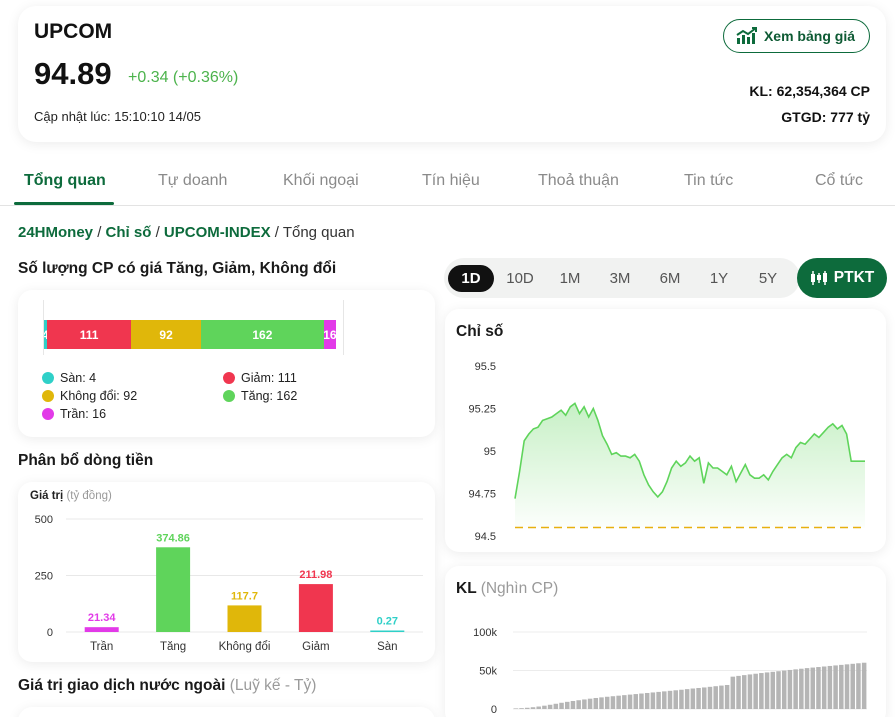 The image size is (895, 717). I want to click on tab-foreign: Khối ngoại, so click(321, 180).